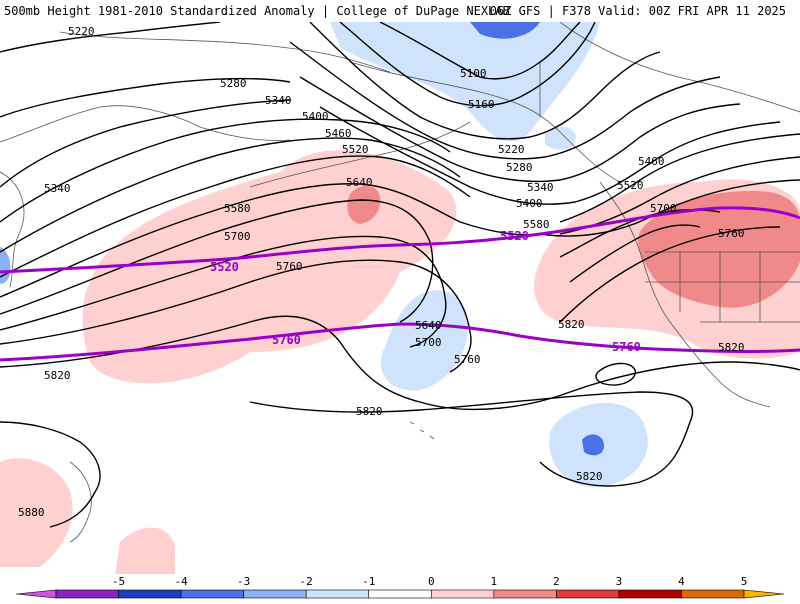 The image size is (800, 604). I want to click on anomaly-colorbar: -5 -4 -3 -2 -1 0 1 2 3 4 5, so click(400, 587).